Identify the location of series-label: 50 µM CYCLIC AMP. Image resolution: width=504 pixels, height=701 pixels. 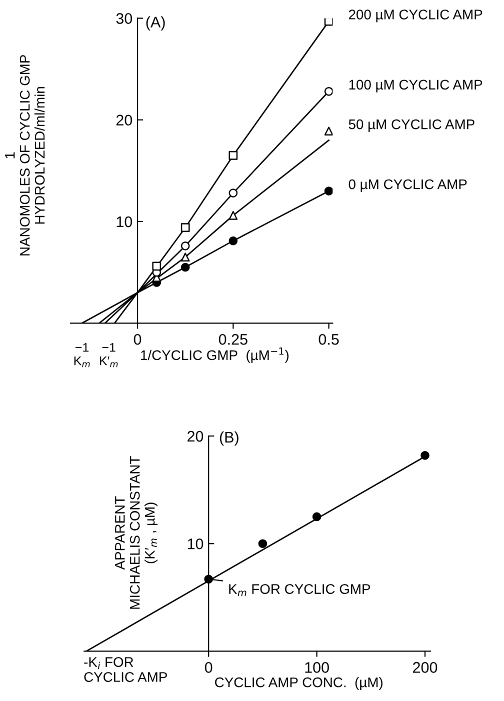
(411, 125).